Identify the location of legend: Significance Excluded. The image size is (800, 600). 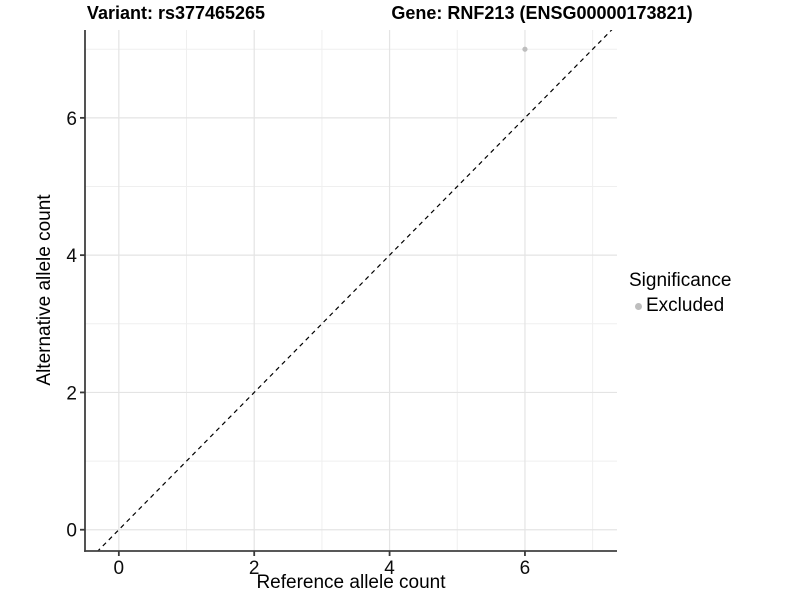
(680, 293).